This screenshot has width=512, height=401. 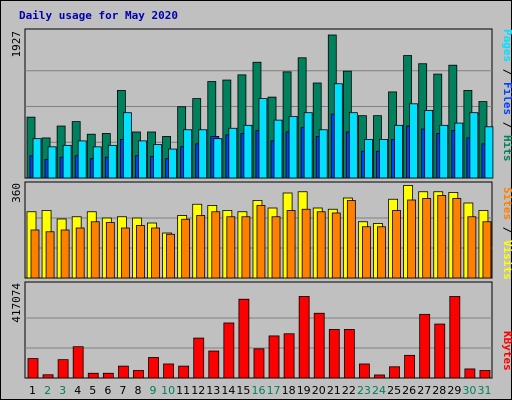 What do you see at coordinates (469, 390) in the screenshot?
I see `x-tick-label: 30` at bounding box center [469, 390].